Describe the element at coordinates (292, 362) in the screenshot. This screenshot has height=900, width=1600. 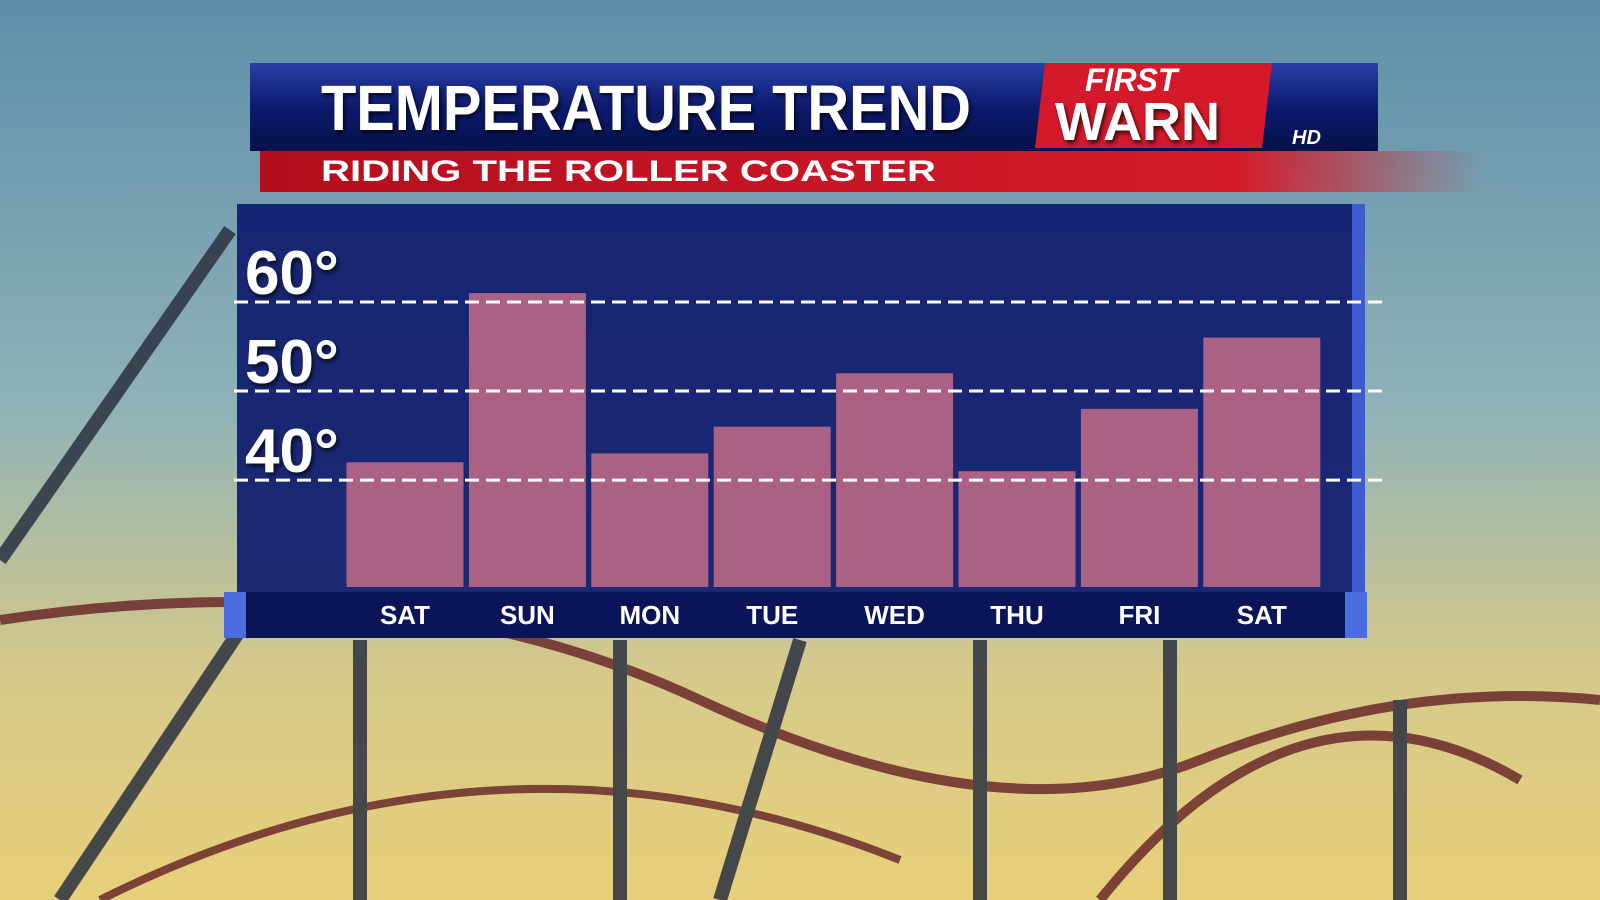
I see `y-tick-label: 50°` at that location.